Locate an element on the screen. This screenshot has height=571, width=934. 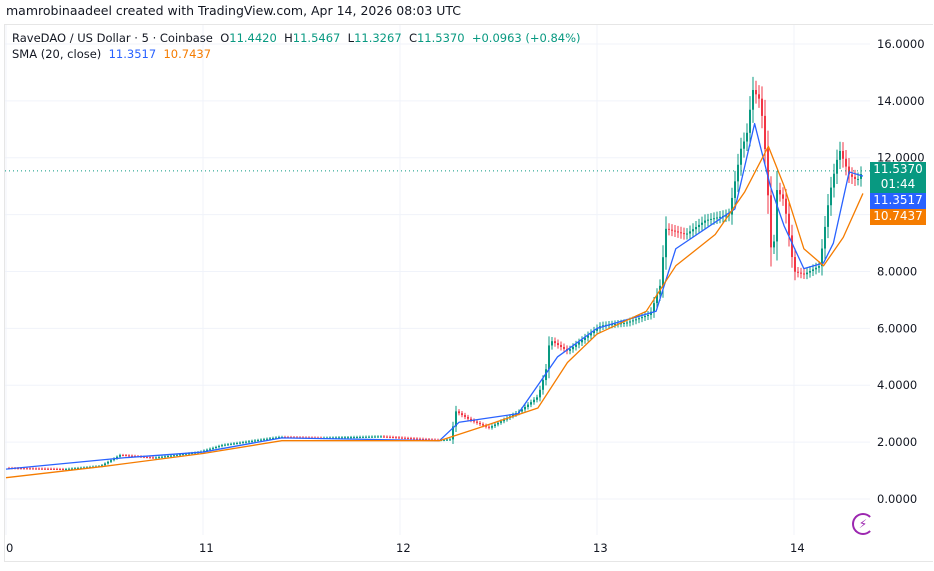
sma-slow-value: 10.7437 is located at coordinates (187, 54).